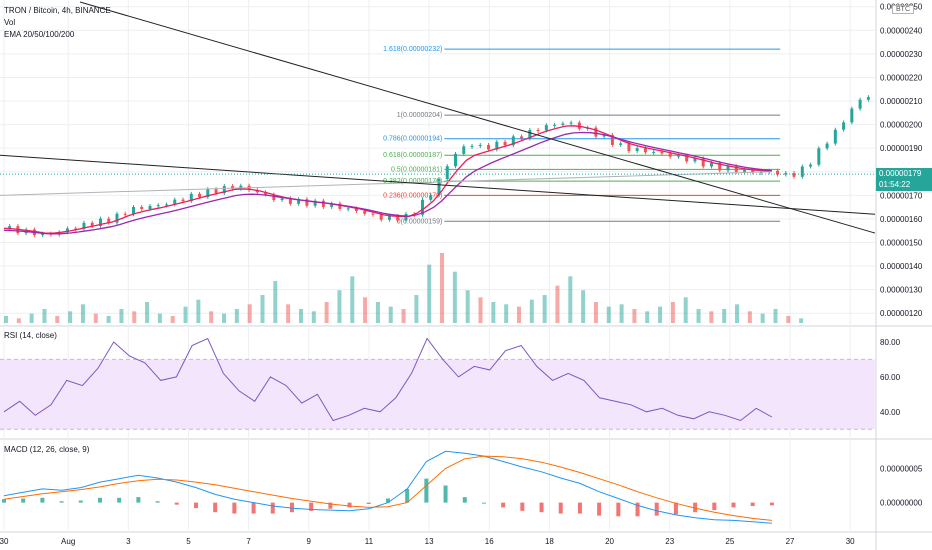 The width and height of the screenshot is (932, 550). I want to click on price-tick-label: 0.00000140, so click(901, 266).